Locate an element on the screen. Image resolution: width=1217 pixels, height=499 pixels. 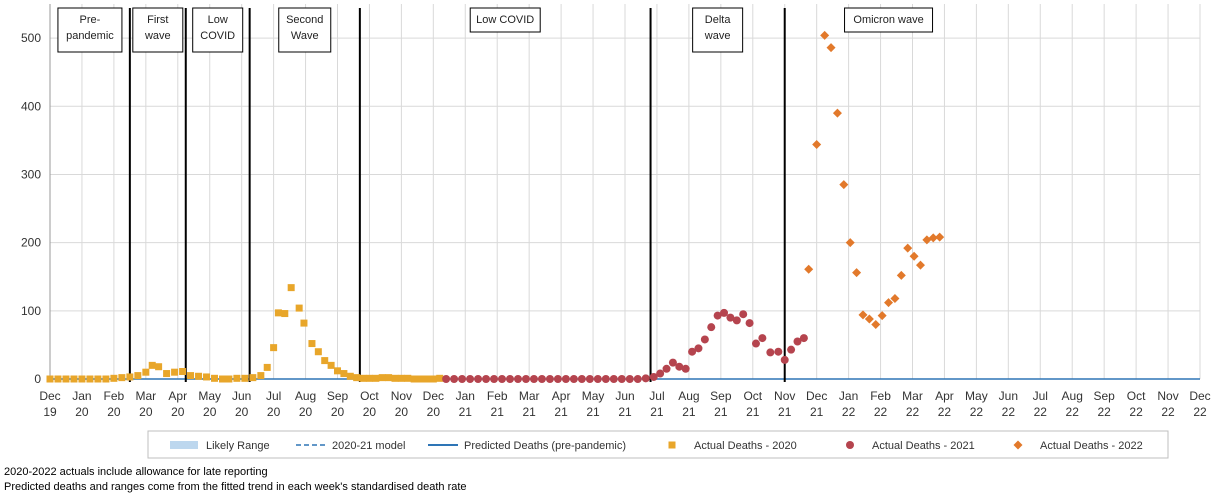
x-tick-label: May 22 is located at coordinates (976, 404).